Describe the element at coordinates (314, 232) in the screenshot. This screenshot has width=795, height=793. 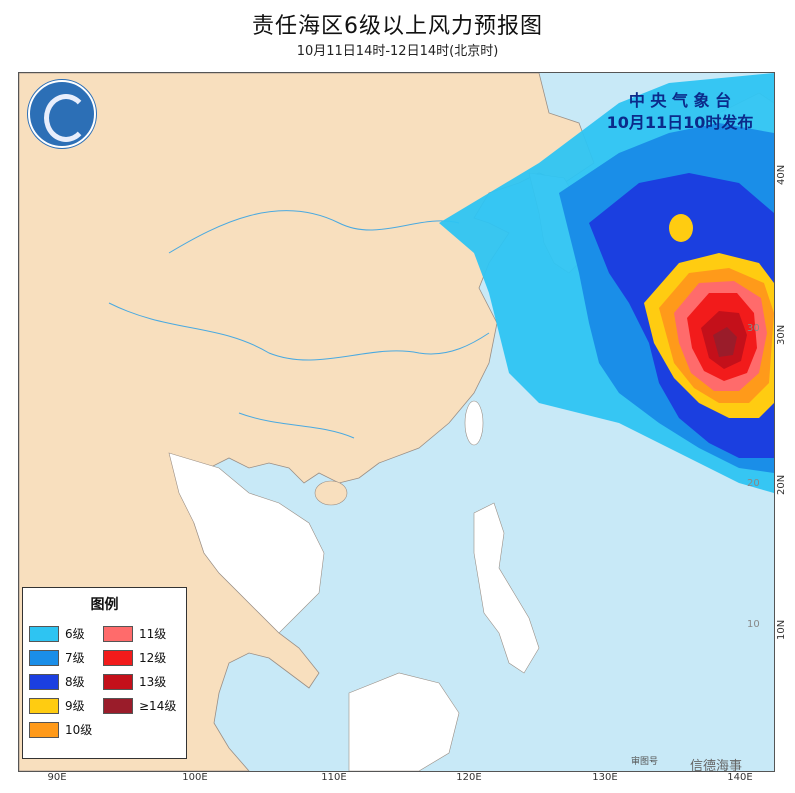
I see `yellow-river` at that location.